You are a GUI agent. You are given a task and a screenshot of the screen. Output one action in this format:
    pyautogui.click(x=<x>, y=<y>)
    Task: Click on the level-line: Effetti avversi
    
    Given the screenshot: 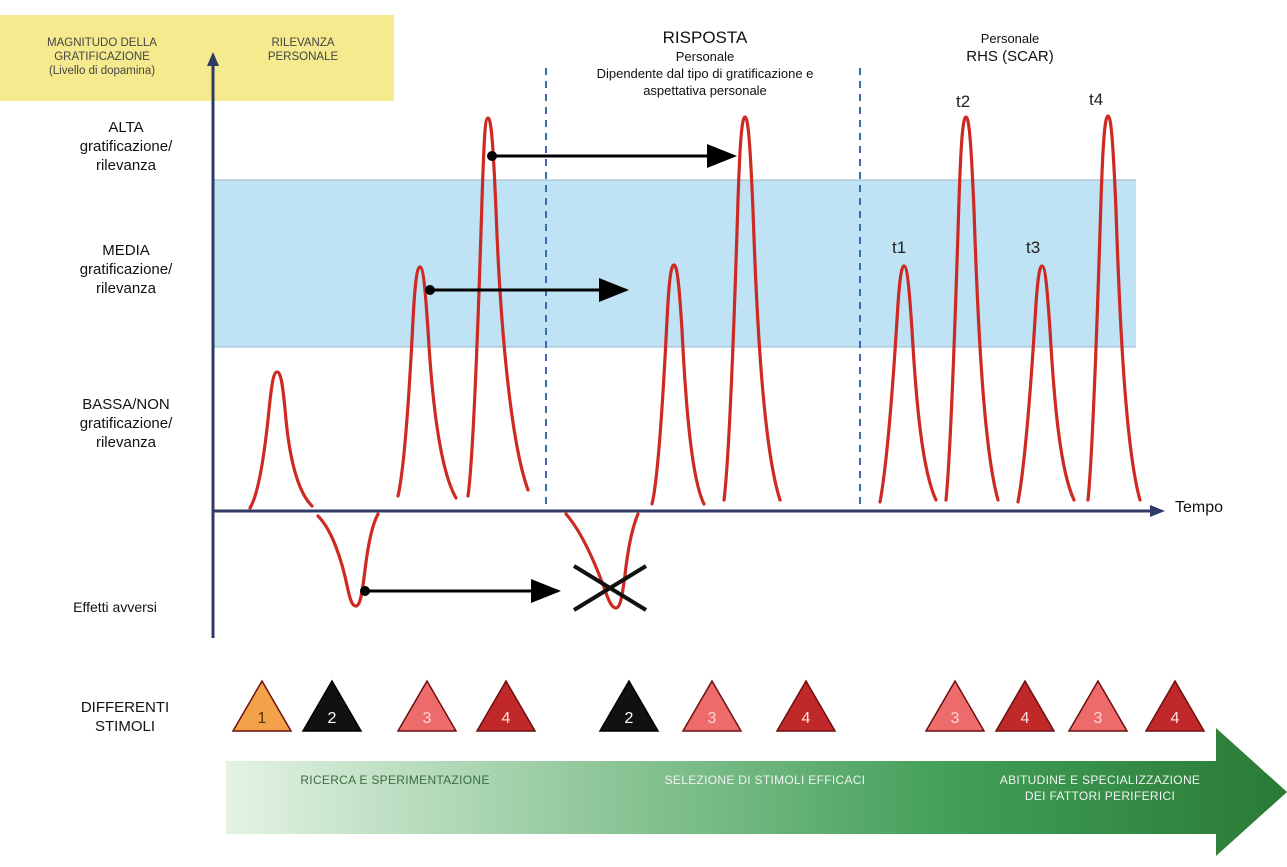 What is the action you would take?
    pyautogui.click(x=115, y=607)
    